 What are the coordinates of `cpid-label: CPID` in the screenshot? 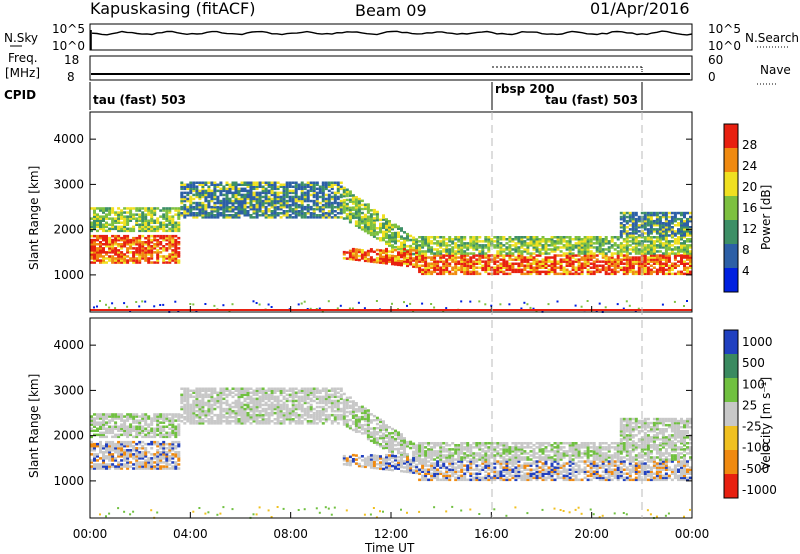 It's located at (20, 95).